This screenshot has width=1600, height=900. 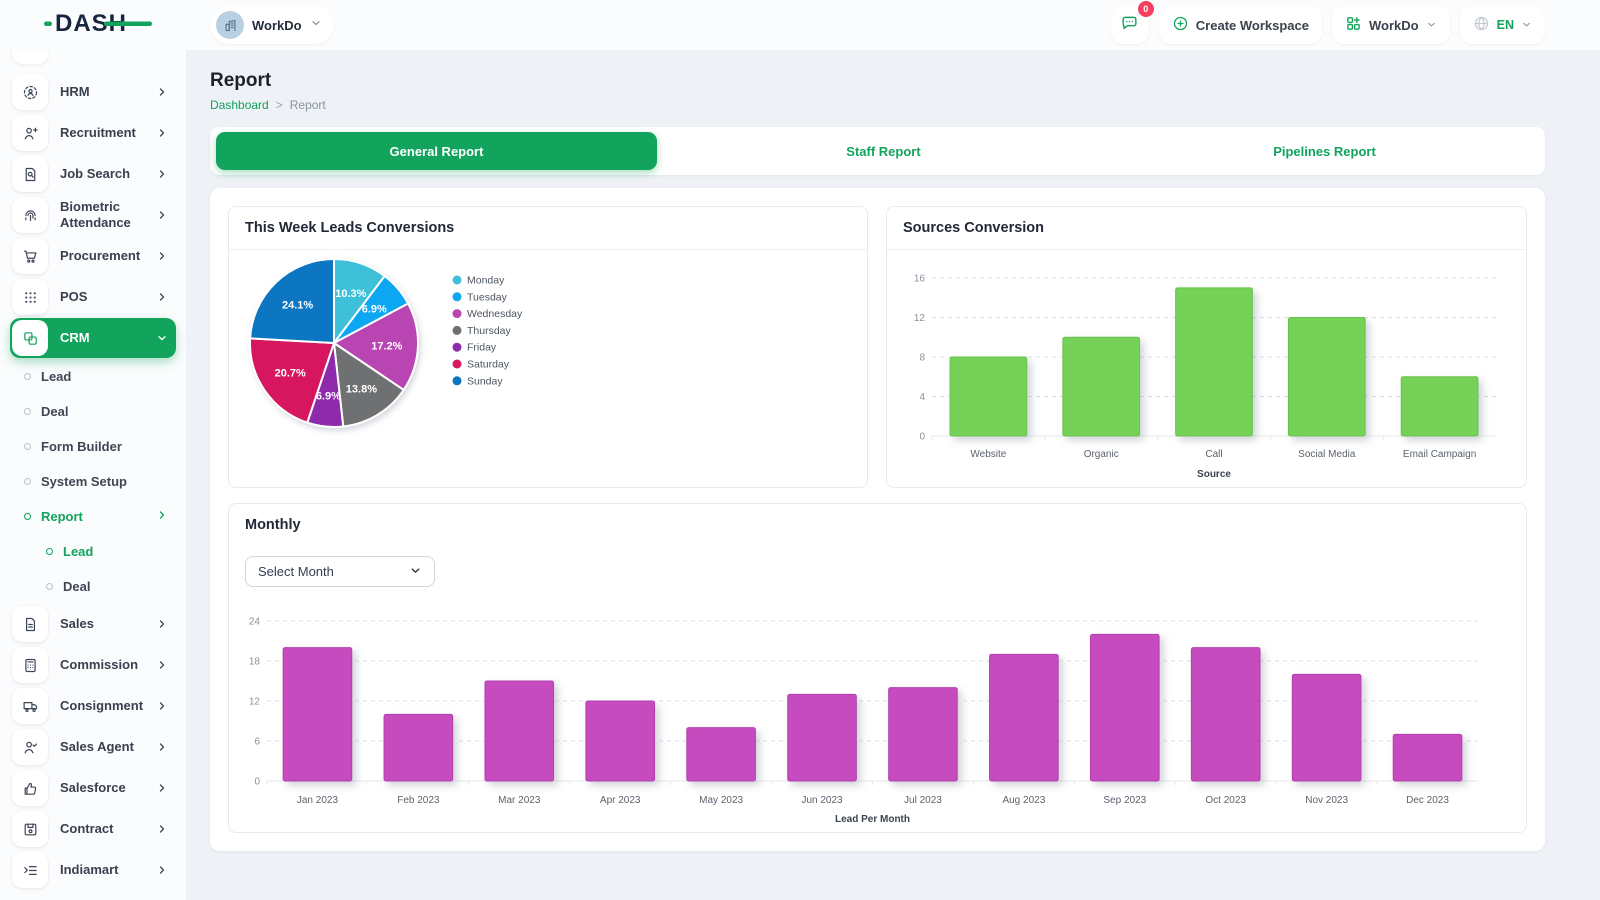 What do you see at coordinates (255, 702) in the screenshot?
I see `svg-text: 12` at bounding box center [255, 702].